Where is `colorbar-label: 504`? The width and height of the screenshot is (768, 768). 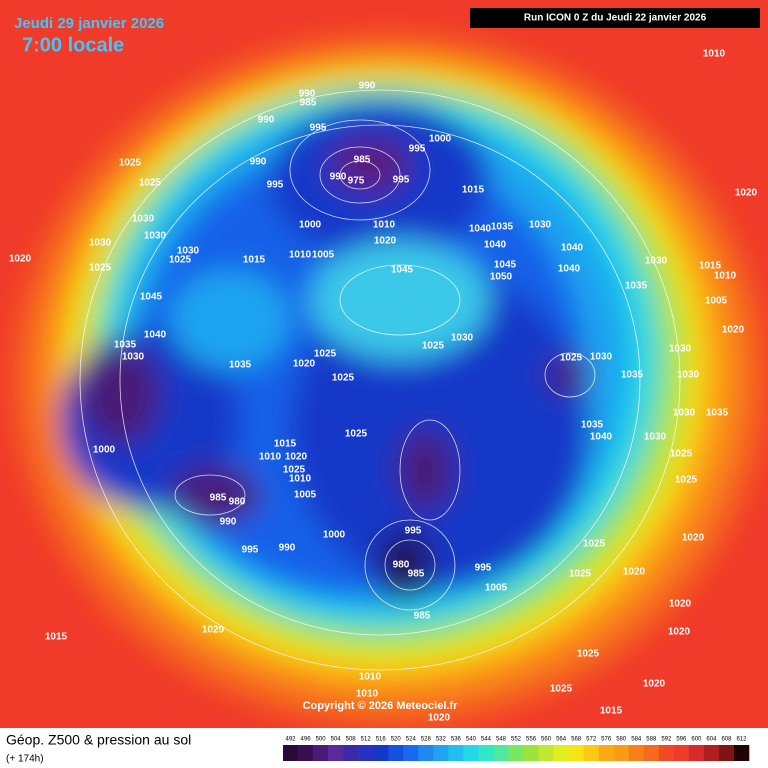 colorbar-label: 504 is located at coordinates (336, 740).